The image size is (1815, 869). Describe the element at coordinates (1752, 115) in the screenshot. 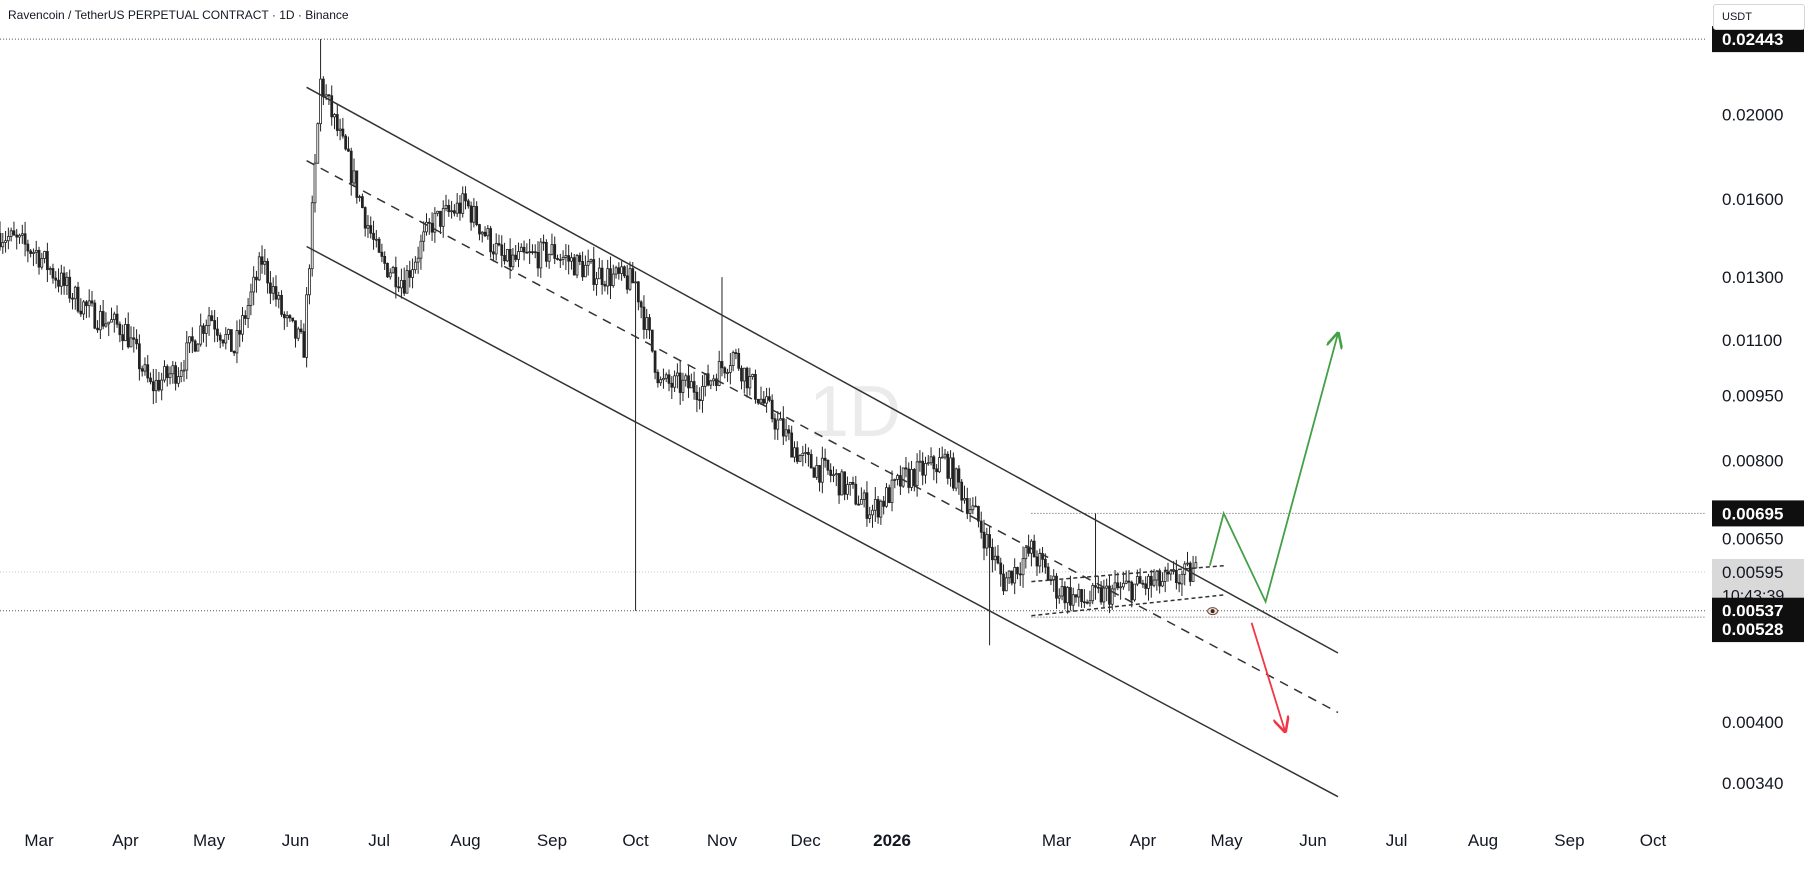

I see `y-tick-label: 0.02000` at that location.